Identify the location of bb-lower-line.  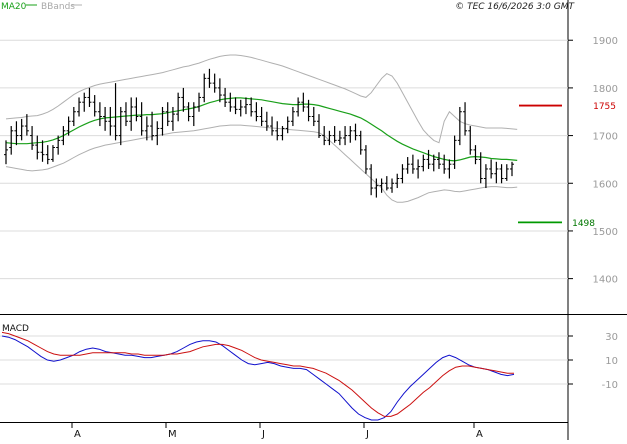
(261, 163).